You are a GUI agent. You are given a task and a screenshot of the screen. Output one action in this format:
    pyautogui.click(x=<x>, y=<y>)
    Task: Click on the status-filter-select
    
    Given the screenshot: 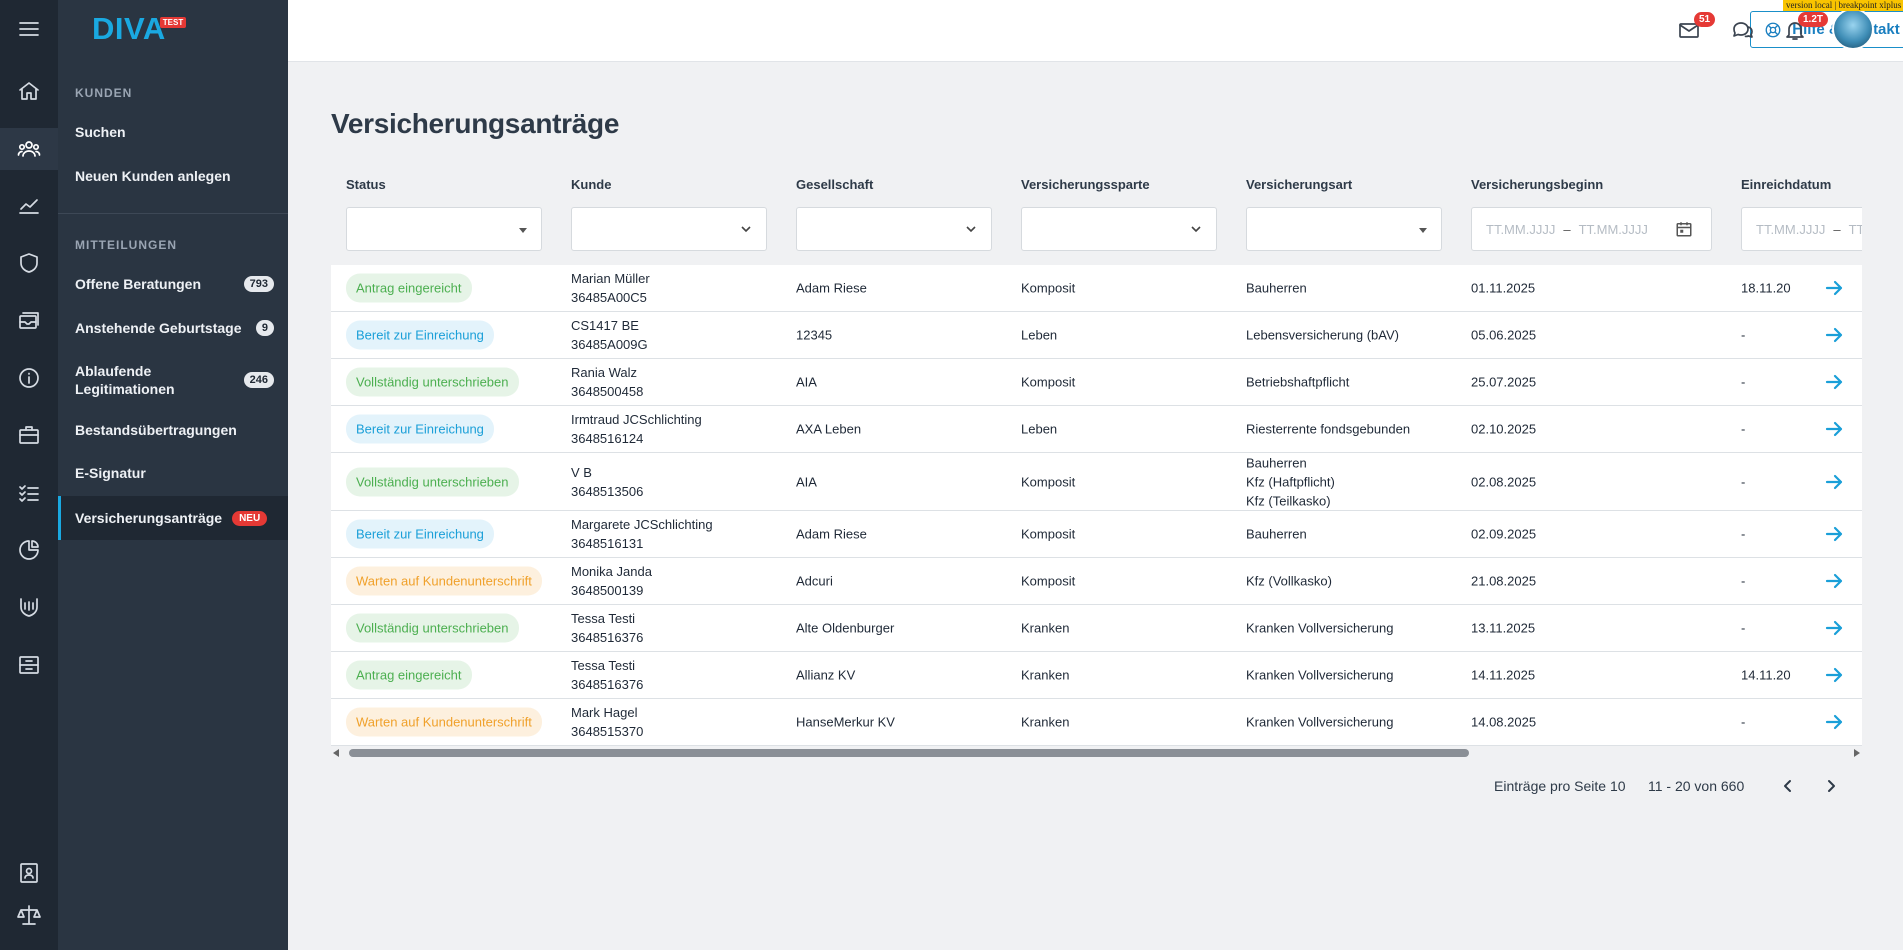 What is the action you would take?
    pyautogui.click(x=444, y=229)
    